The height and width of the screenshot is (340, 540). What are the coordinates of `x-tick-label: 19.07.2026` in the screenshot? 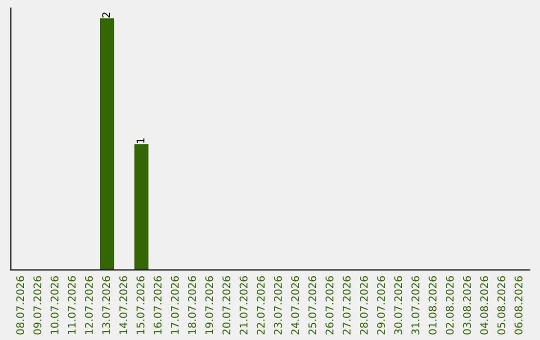 It's located at (209, 305).